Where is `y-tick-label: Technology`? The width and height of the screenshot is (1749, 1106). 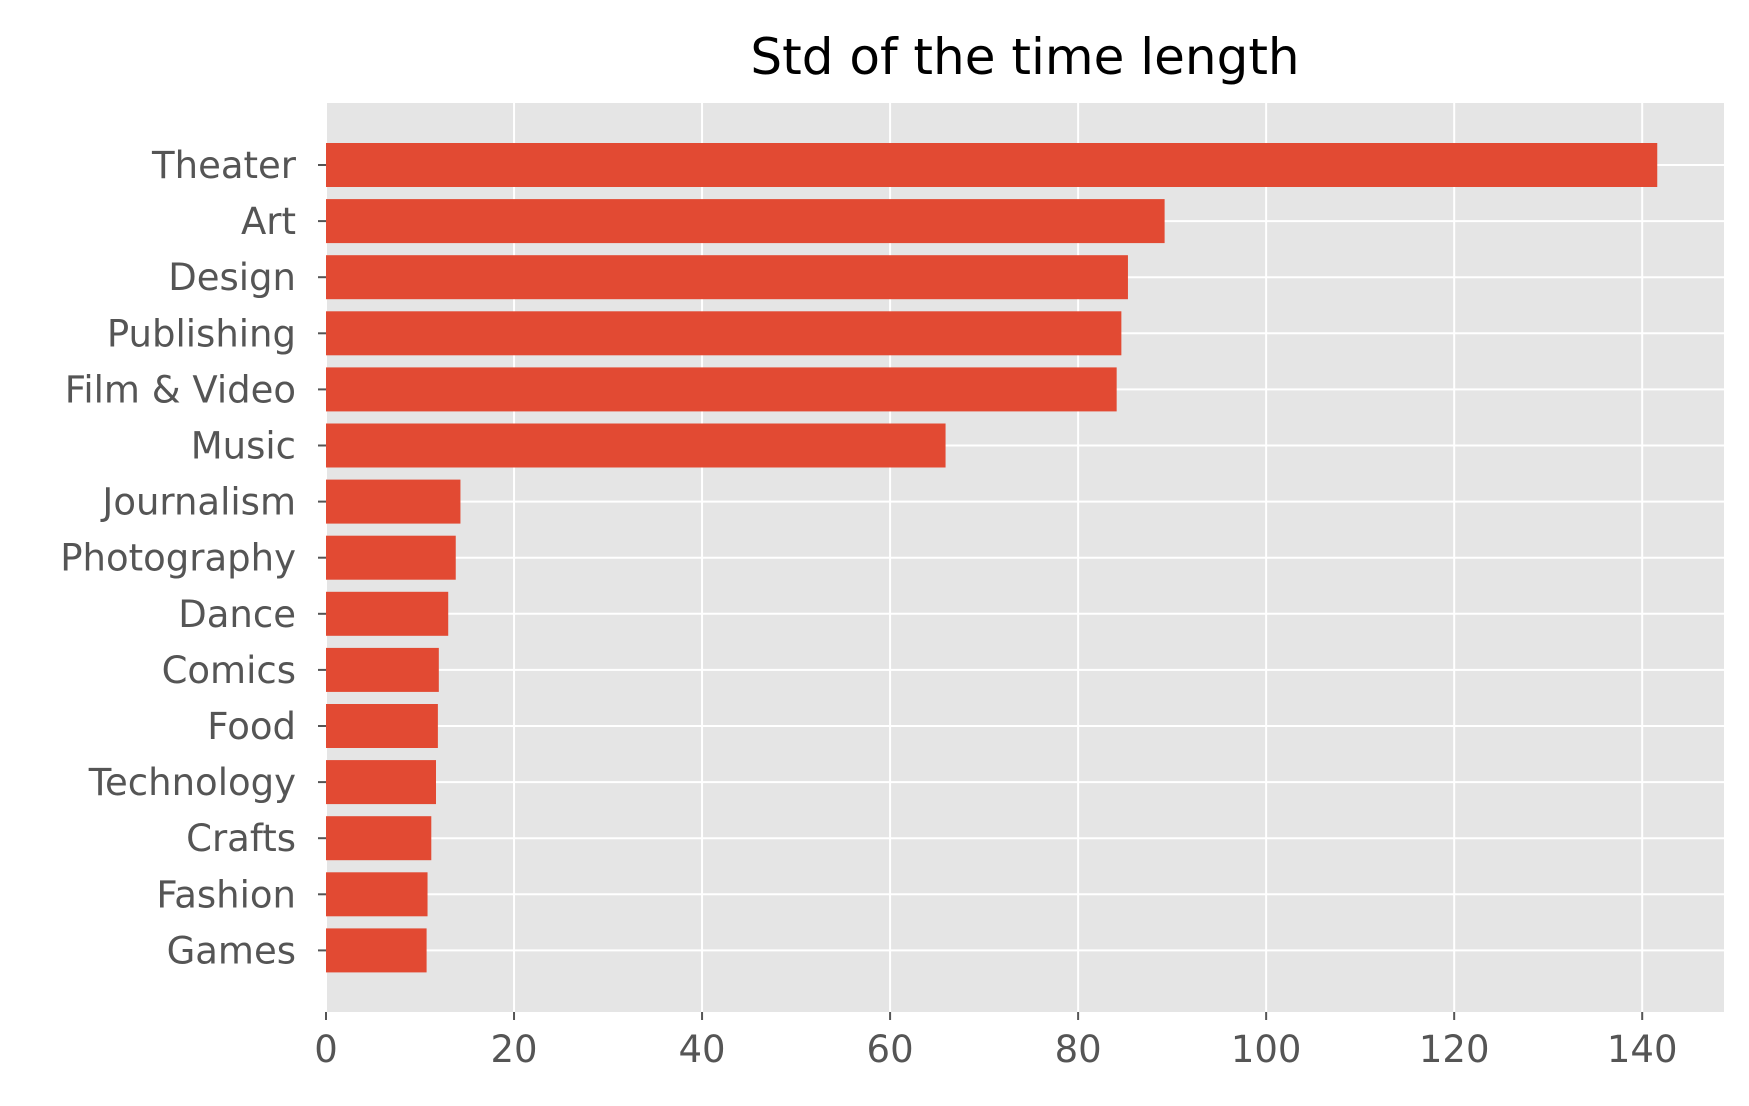 y-tick-label: Technology is located at coordinates (192, 782).